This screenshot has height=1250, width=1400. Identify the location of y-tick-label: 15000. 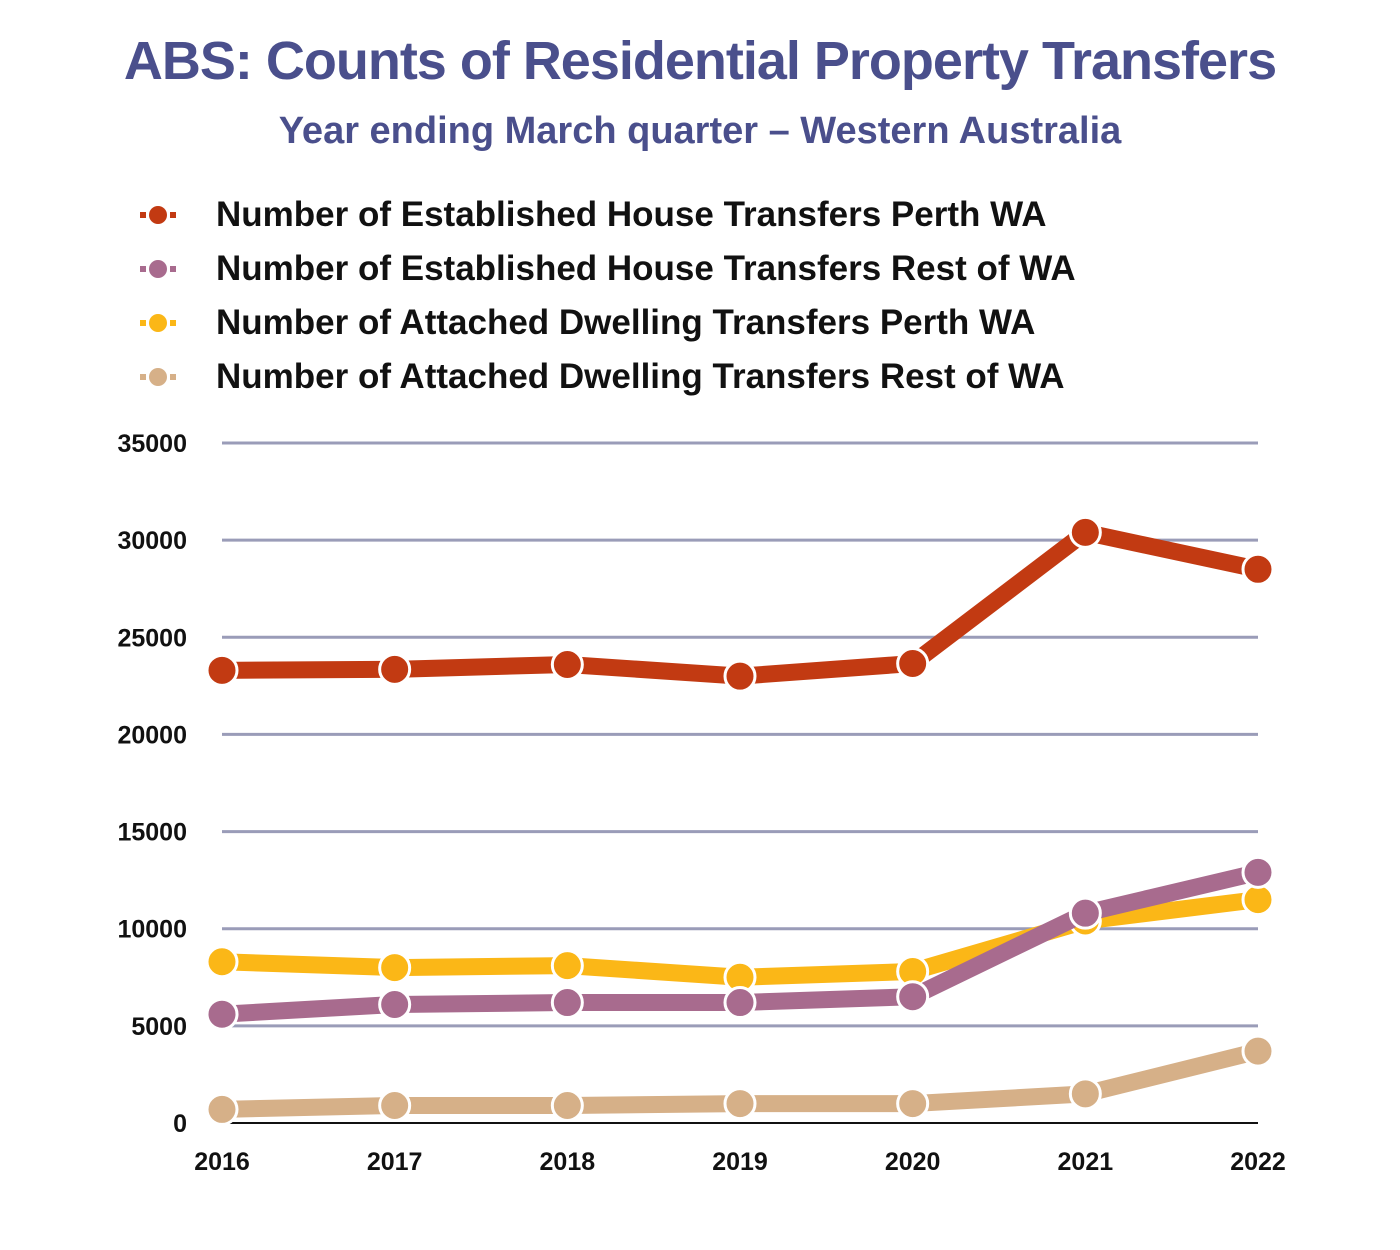
(152, 833).